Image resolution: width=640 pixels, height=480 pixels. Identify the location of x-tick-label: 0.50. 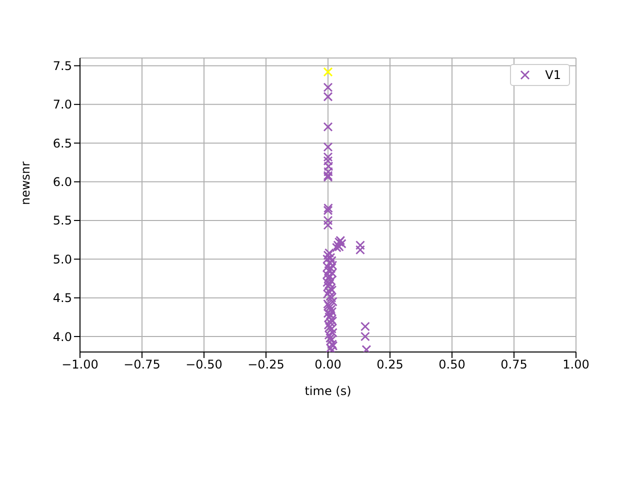
(452, 365).